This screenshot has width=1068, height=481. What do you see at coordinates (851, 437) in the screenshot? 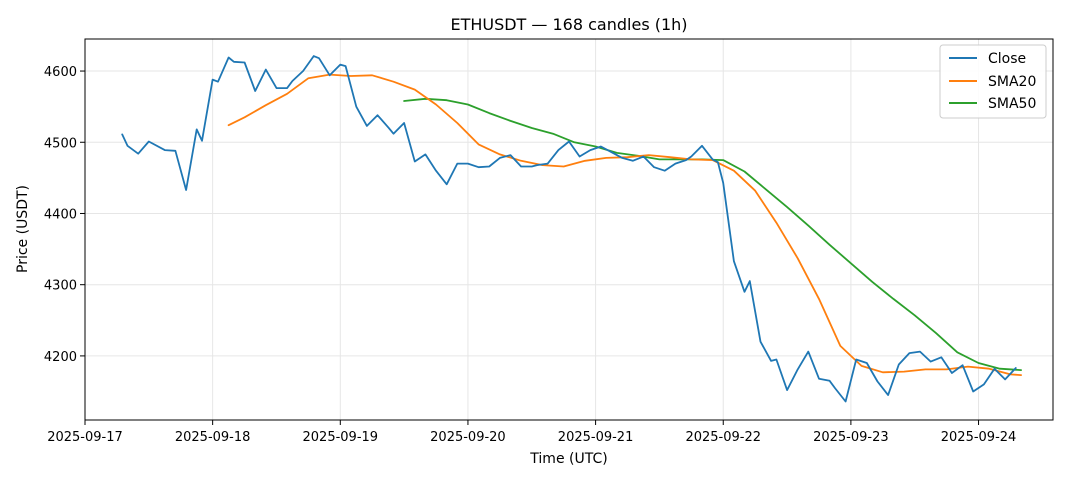
I see `x-tick-label: 2025-09-23` at bounding box center [851, 437].